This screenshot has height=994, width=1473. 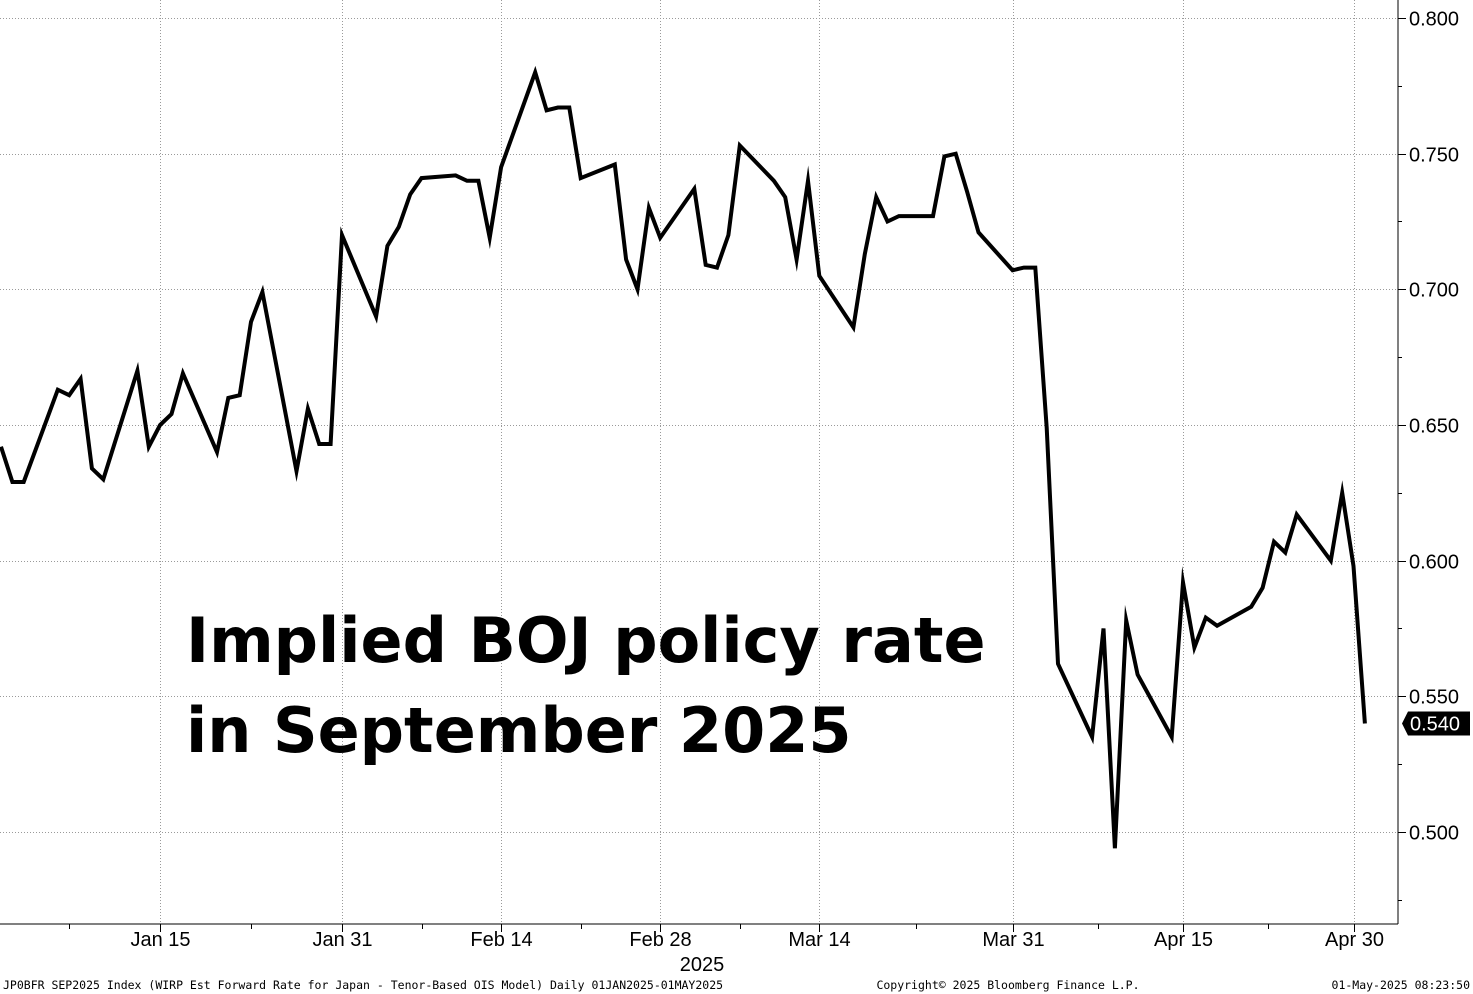 I want to click on y-tick-label: 0.550, so click(x=1434, y=698).